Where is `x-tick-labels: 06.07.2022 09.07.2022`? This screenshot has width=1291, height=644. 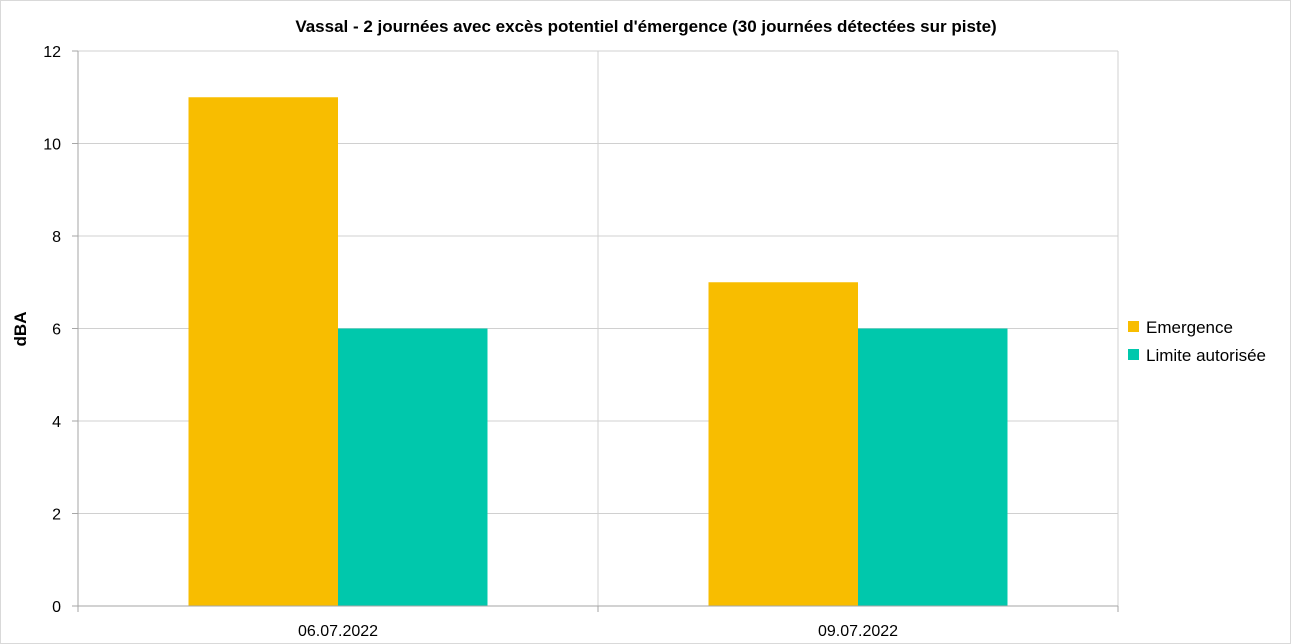 x-tick-labels: 06.07.2022 09.07.2022 is located at coordinates (598, 631).